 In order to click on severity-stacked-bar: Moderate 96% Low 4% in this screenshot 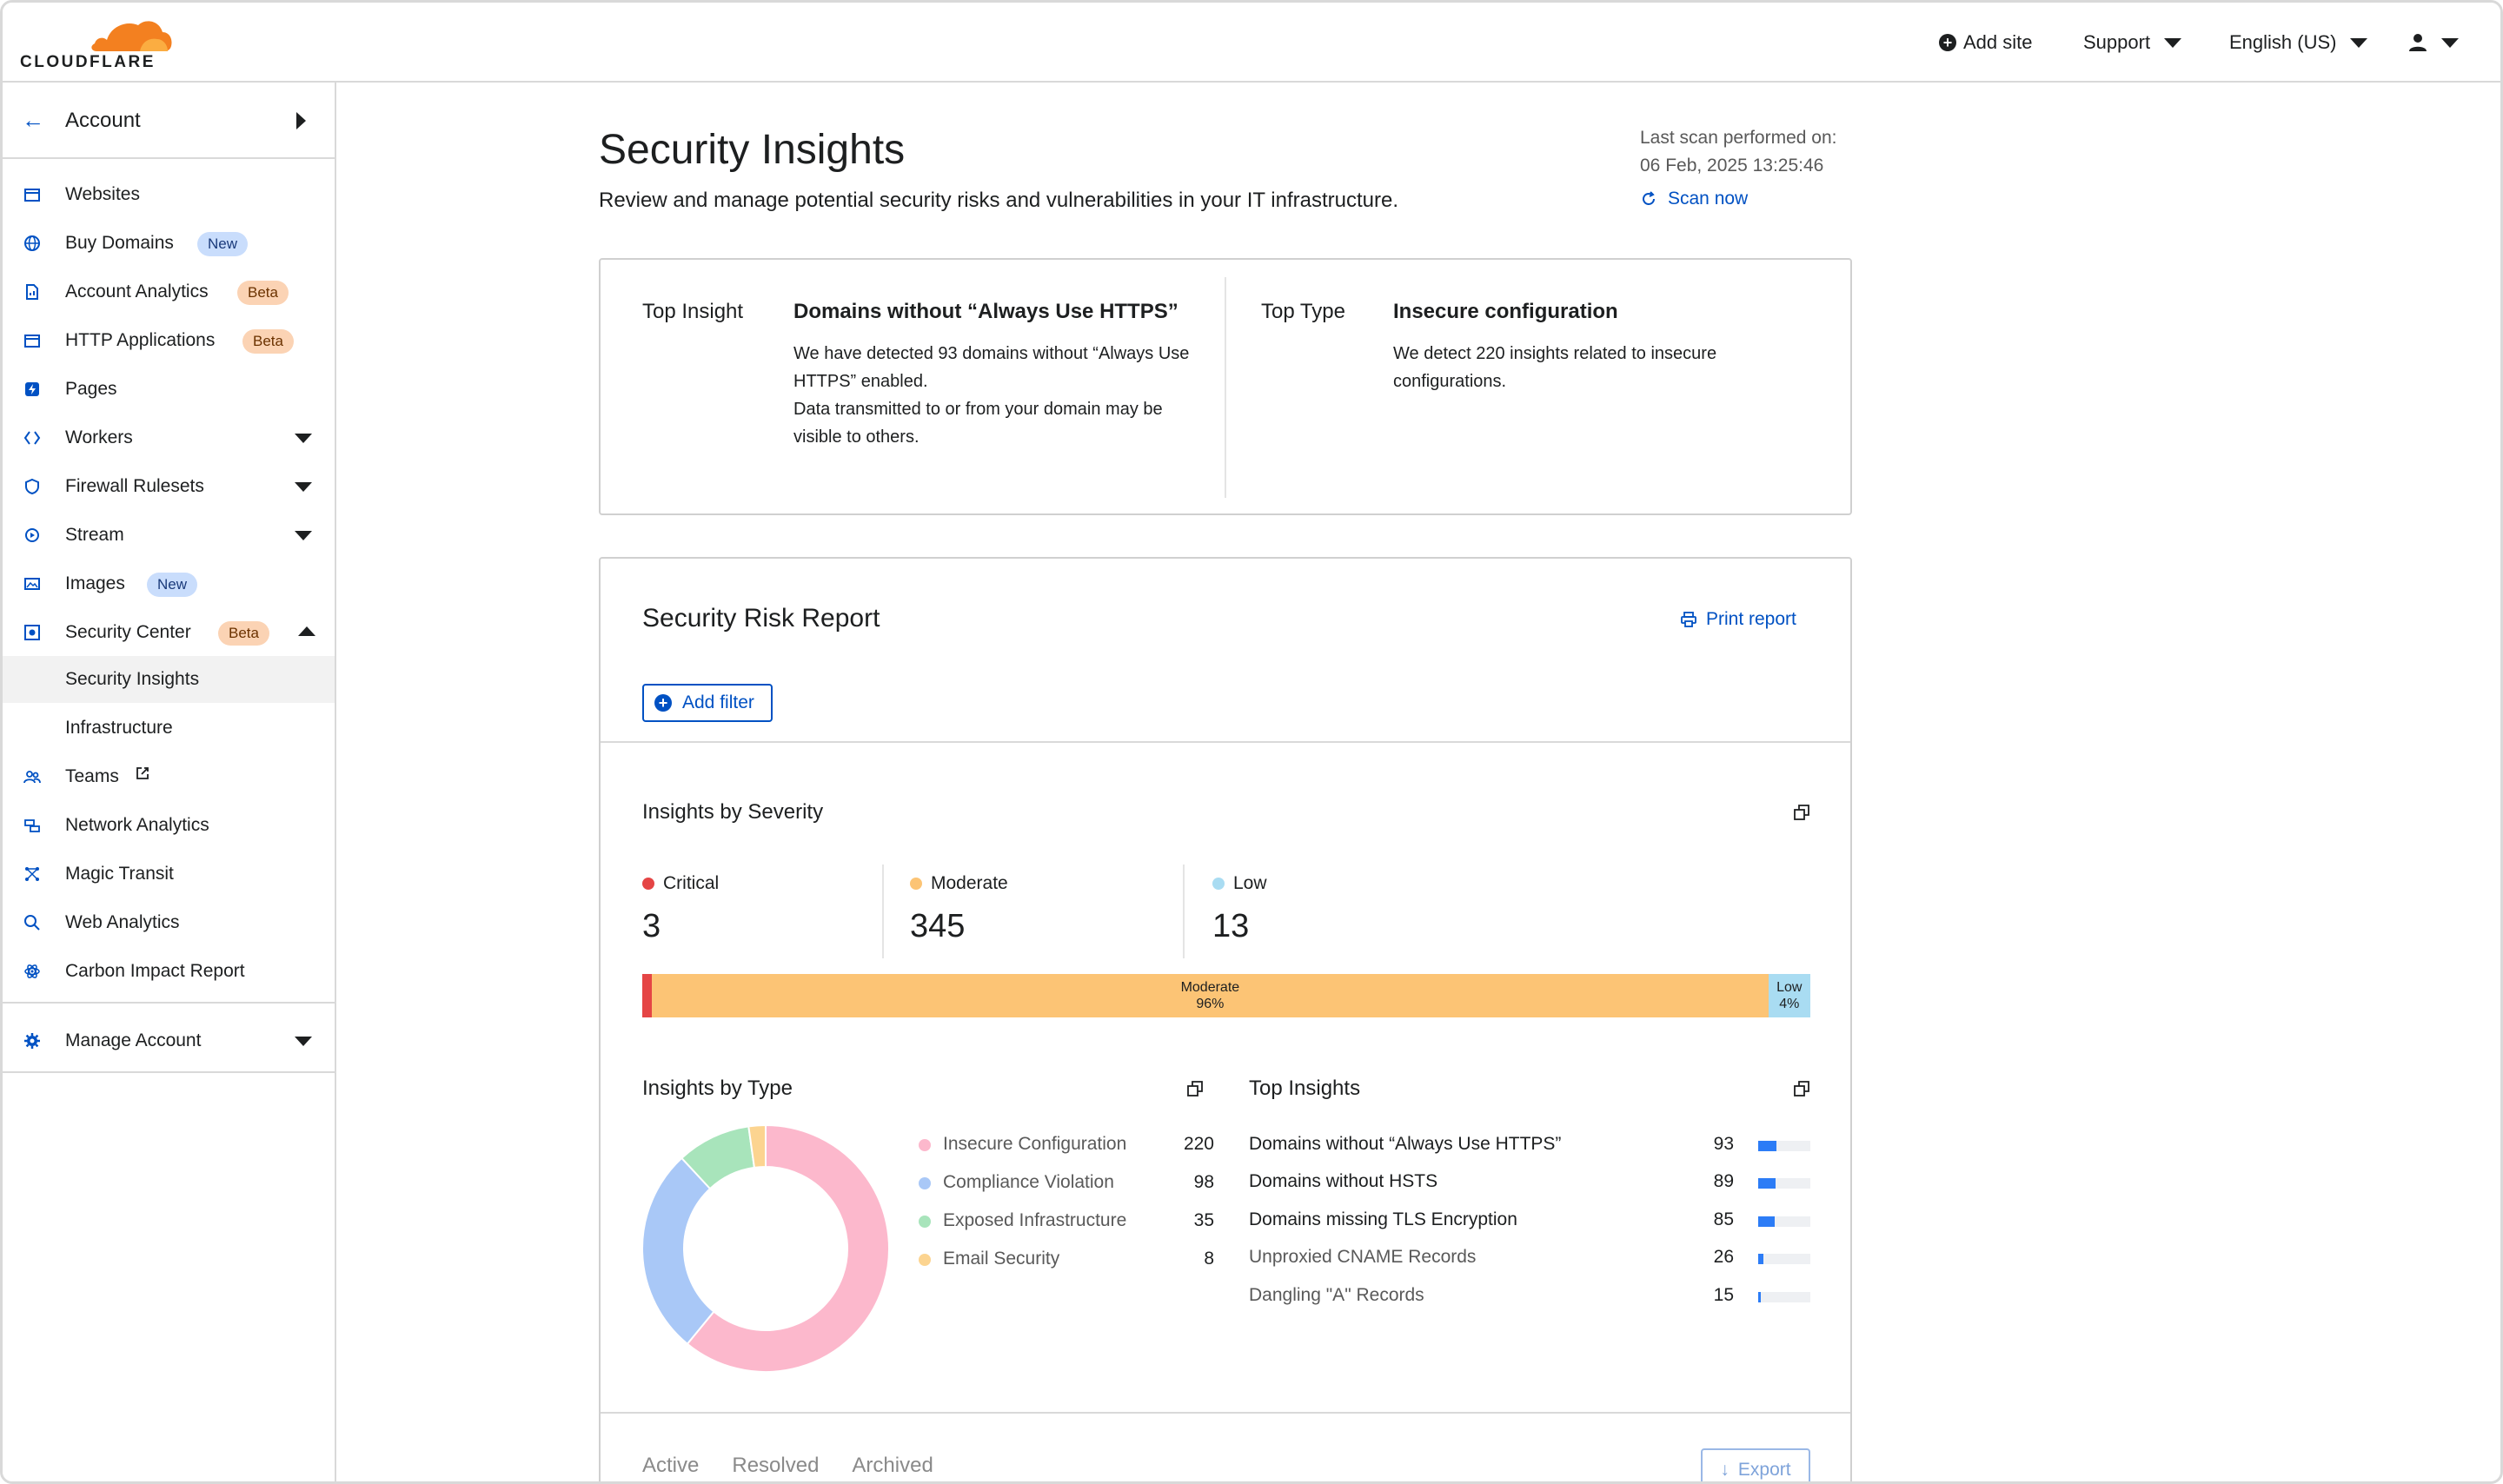, I will do `click(1226, 995)`.